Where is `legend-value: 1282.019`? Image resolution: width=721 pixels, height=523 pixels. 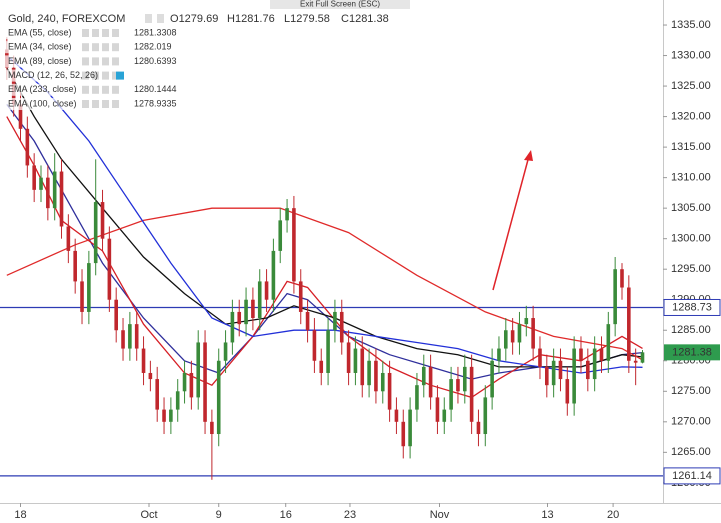 legend-value: 1282.019 is located at coordinates (153, 47).